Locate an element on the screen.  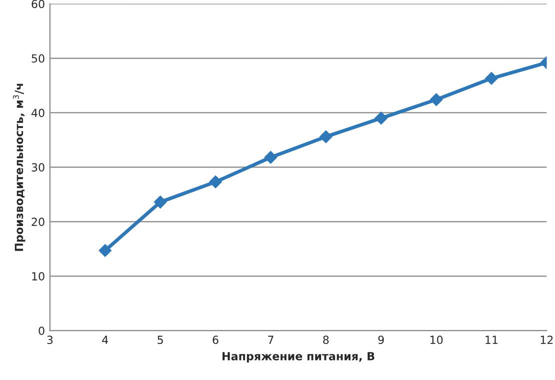
y-tick-label: 10 is located at coordinates (38, 276).